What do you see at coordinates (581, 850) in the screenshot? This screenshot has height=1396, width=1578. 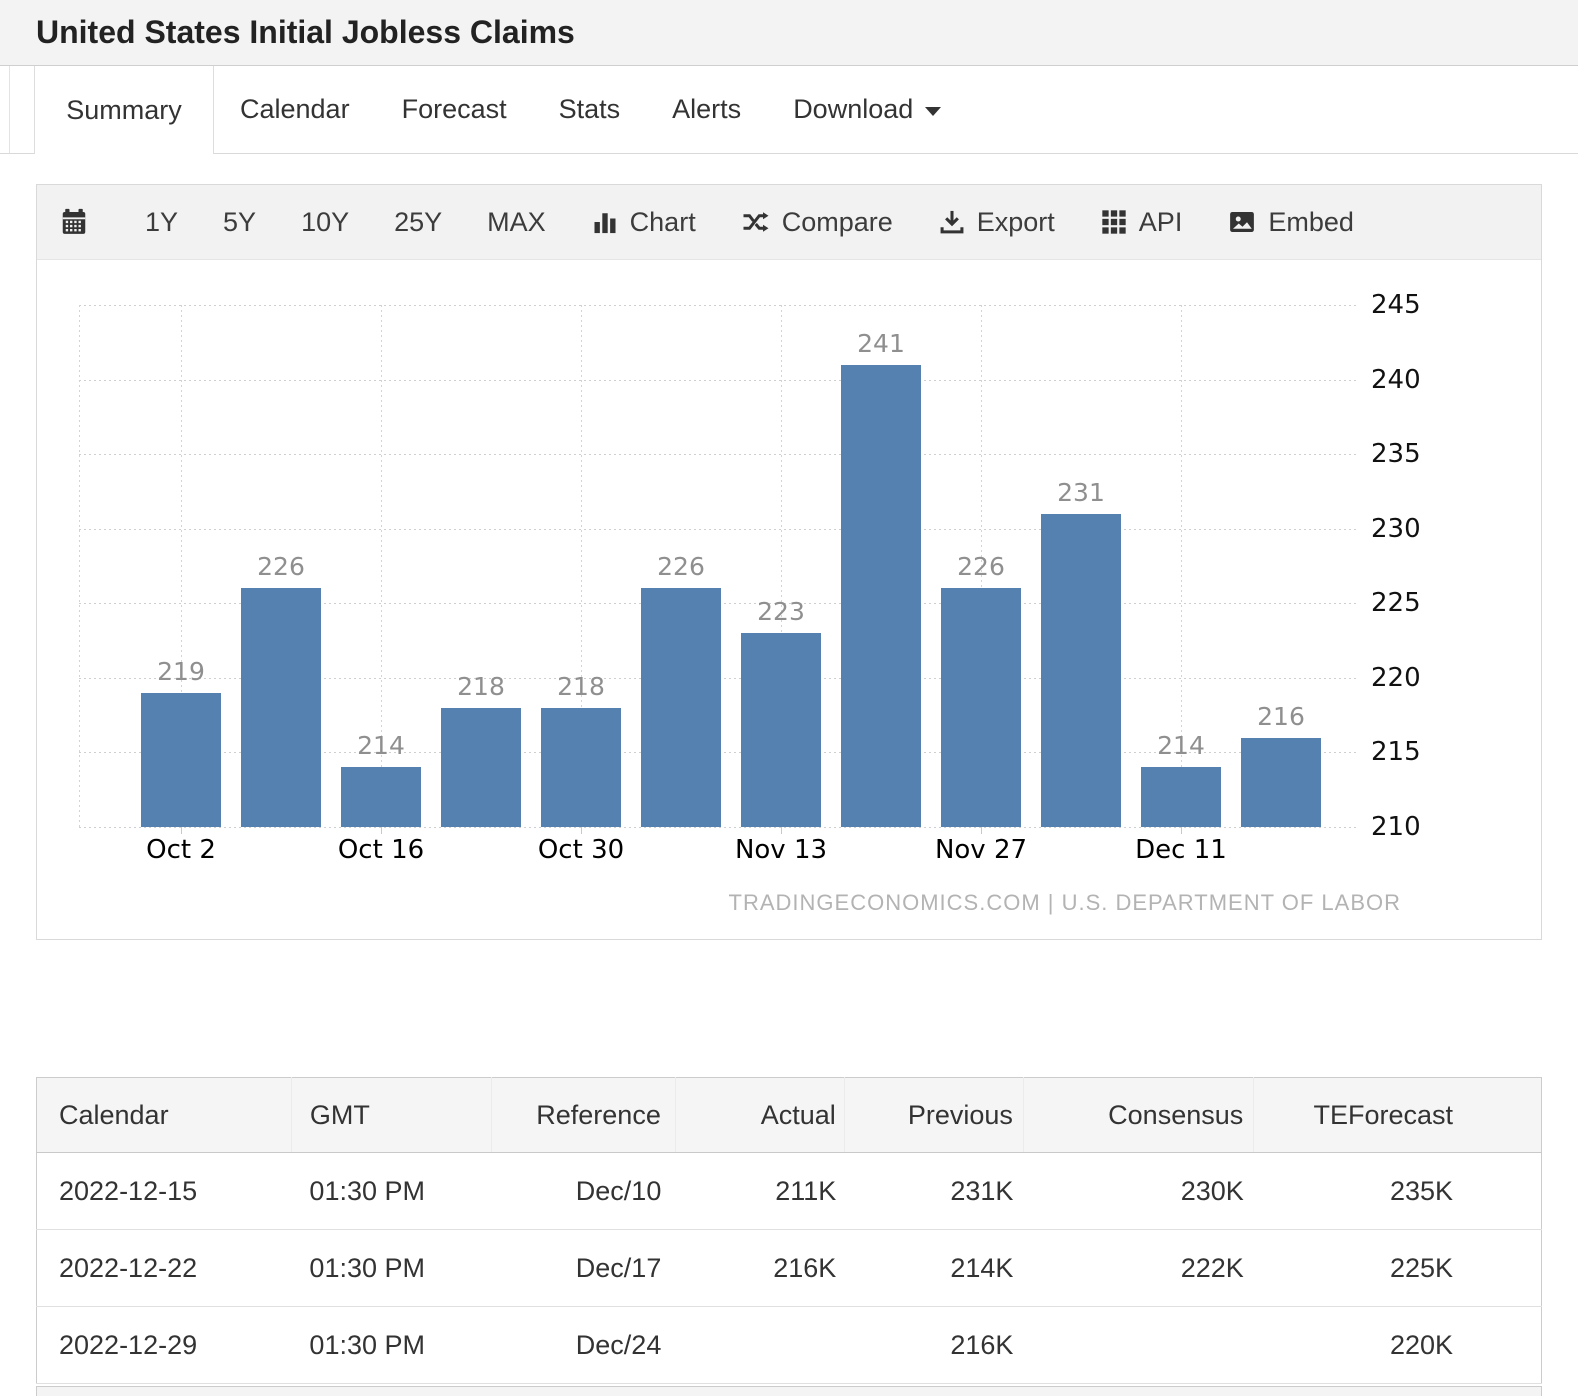 I see `x-axis-tick-label: Oct 30` at bounding box center [581, 850].